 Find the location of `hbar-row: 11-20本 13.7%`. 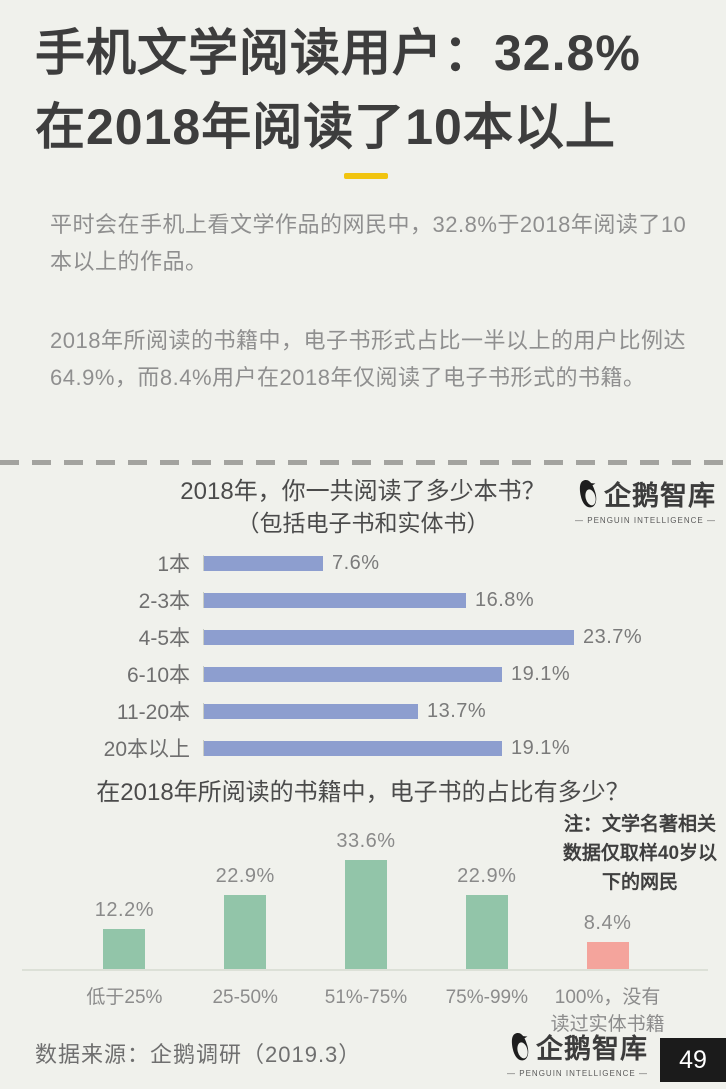

hbar-row: 11-20本 13.7% is located at coordinates (413, 712).